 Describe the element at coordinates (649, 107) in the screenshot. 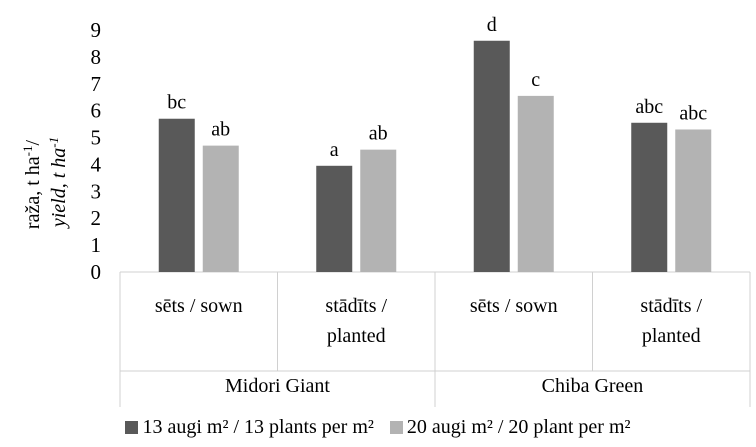

I see `data-label-series-1-cat-4: abc` at that location.